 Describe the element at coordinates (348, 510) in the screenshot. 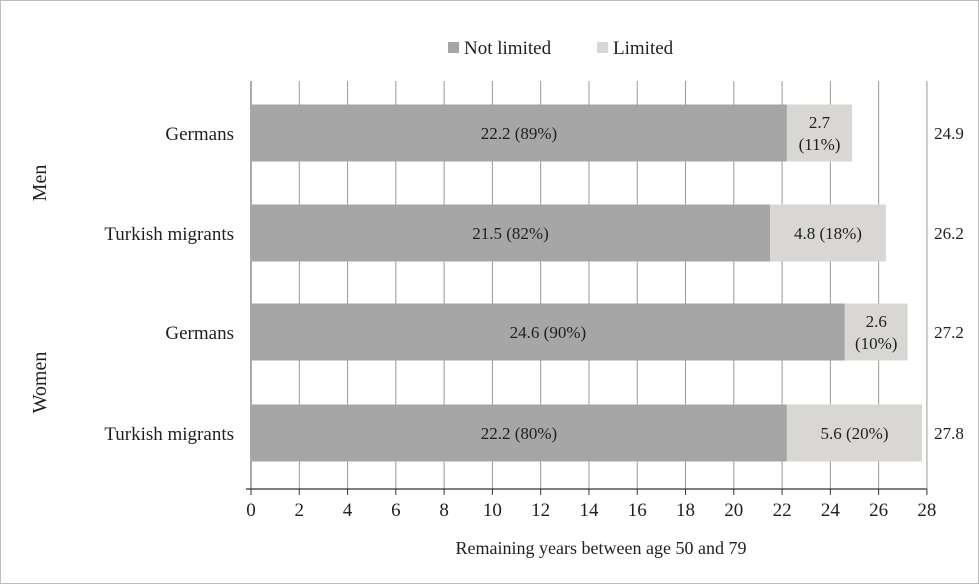

I see `x-tick-label: 4` at that location.